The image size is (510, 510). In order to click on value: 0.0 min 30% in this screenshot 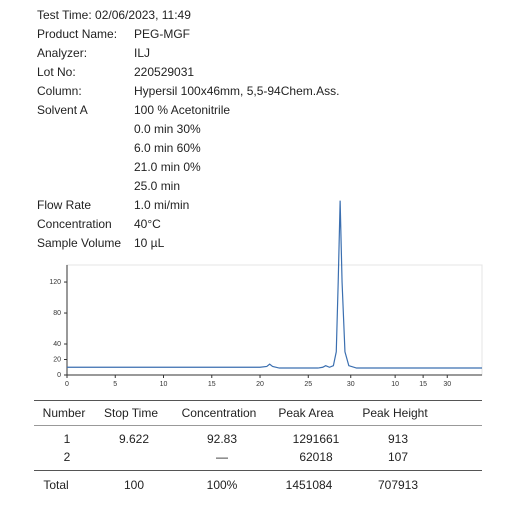, I will do `click(167, 129)`.